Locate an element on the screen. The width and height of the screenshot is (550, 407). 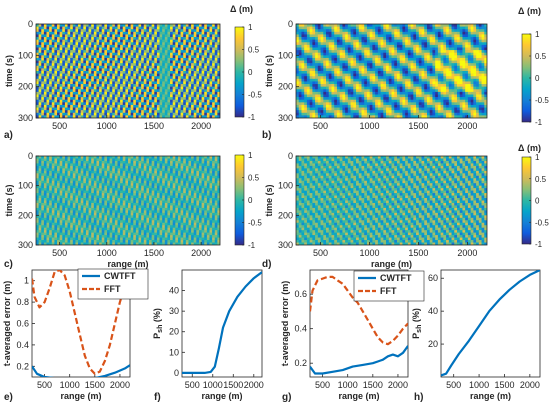
heatmap-a is located at coordinates (128, 71).